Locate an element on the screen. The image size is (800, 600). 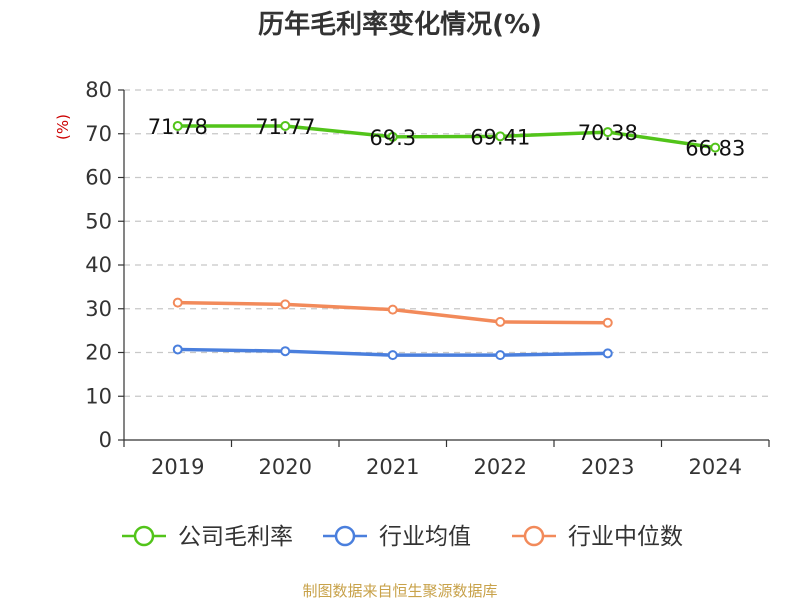
data-label-2023: 70.38 is located at coordinates (608, 133).